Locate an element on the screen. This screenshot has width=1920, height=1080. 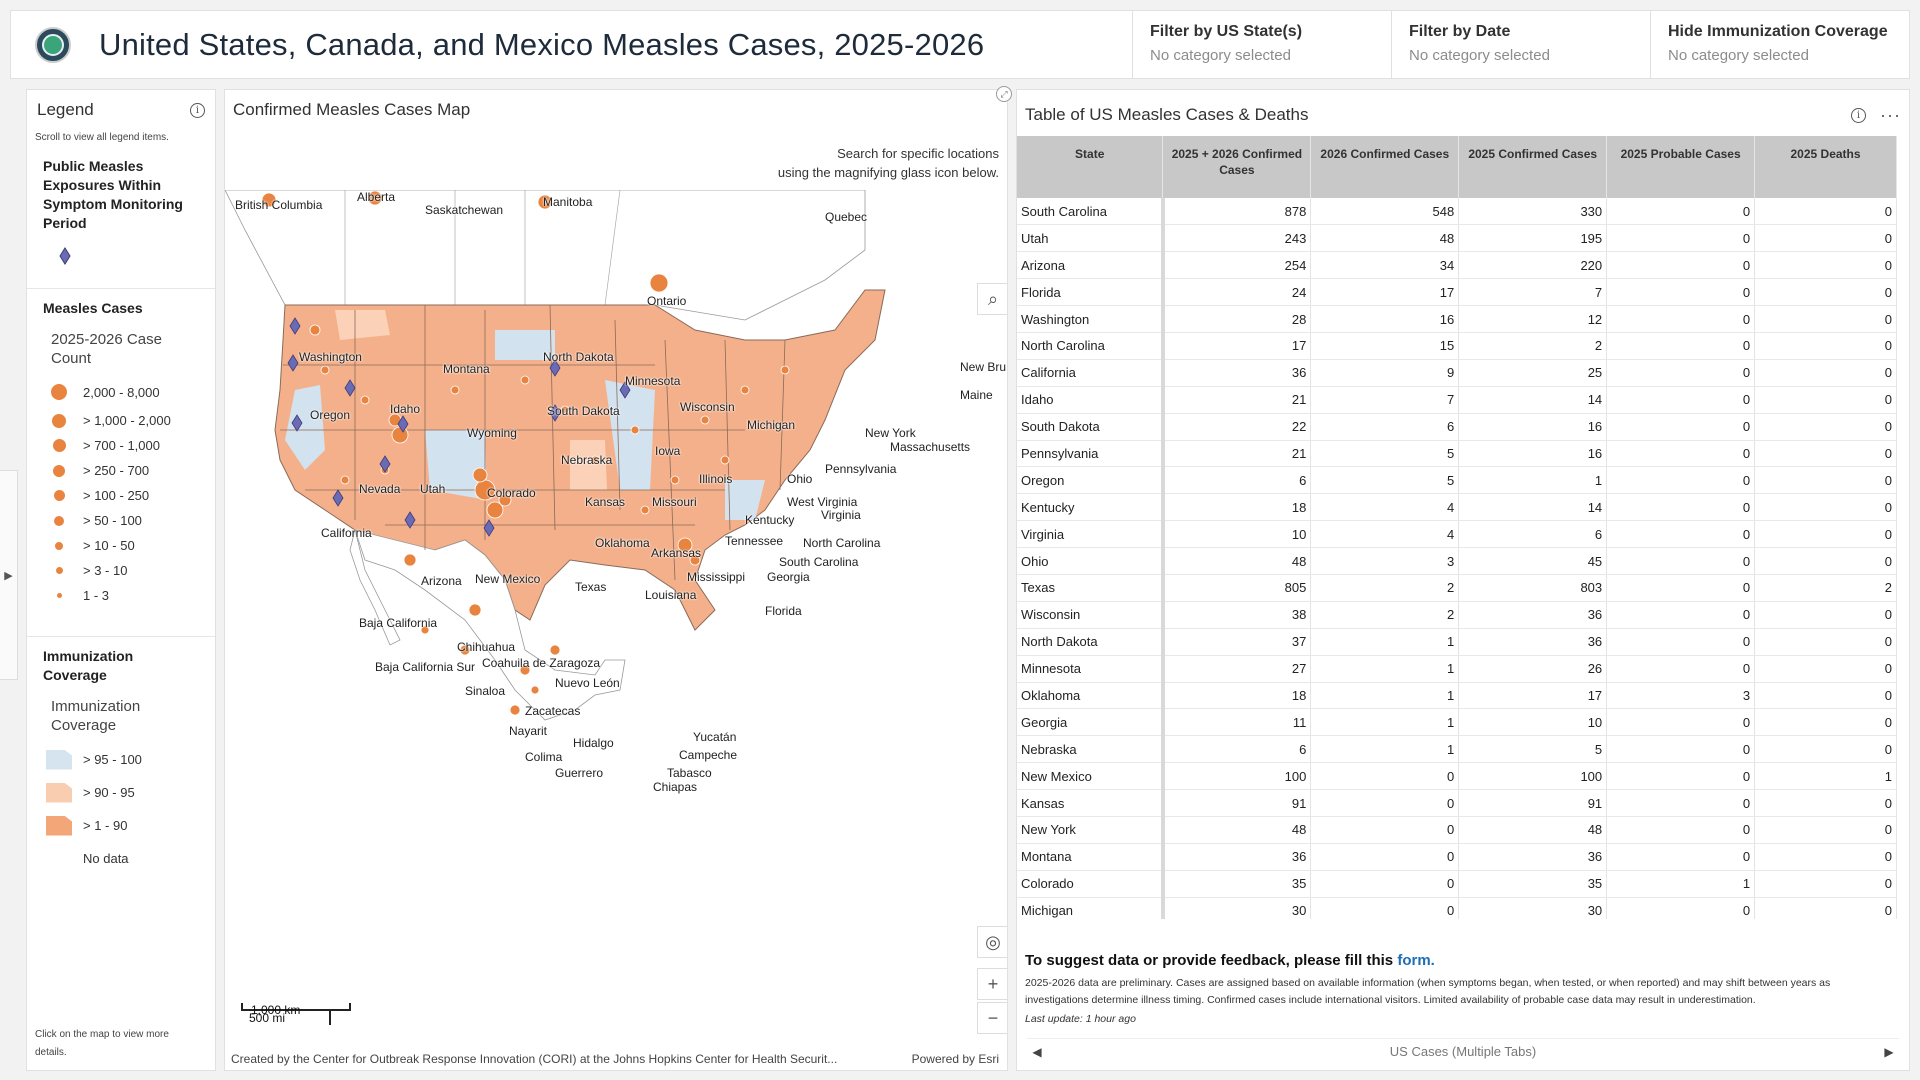
table-row: New Mexico 100 0 100 0 1 is located at coordinates (1457, 776).